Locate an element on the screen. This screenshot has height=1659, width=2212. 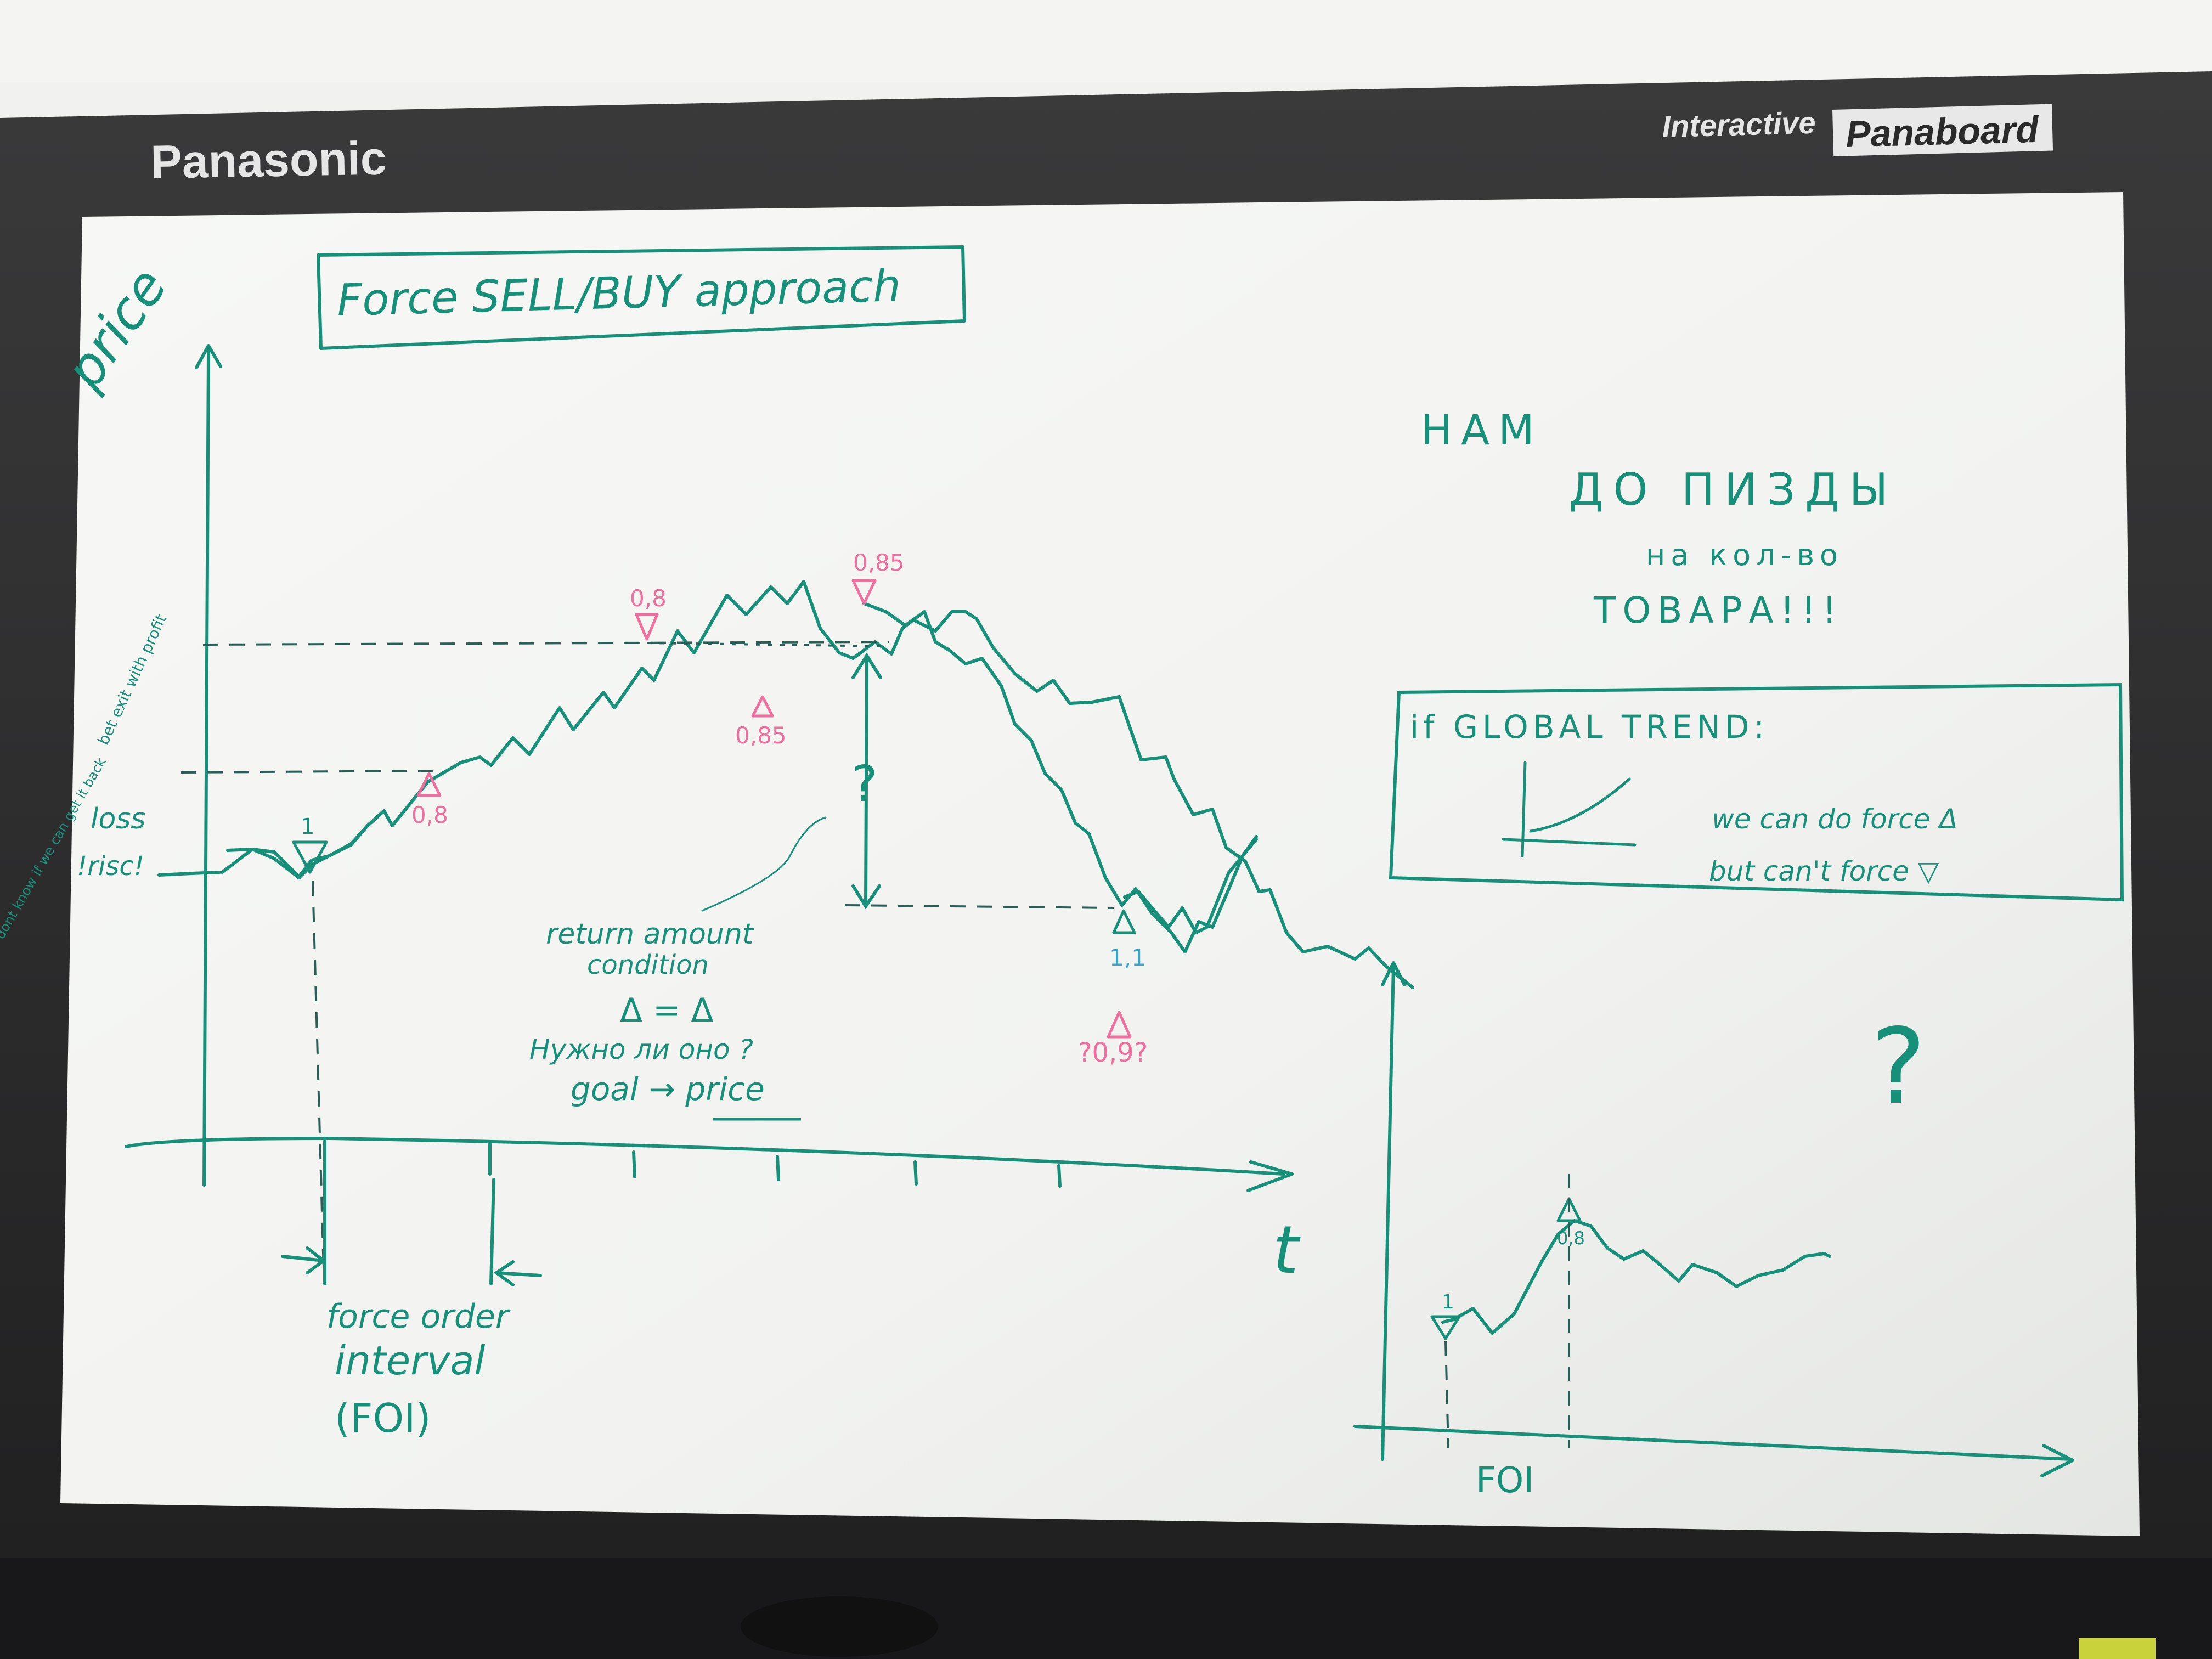
trend-box-frame is located at coordinates (1757, 792).